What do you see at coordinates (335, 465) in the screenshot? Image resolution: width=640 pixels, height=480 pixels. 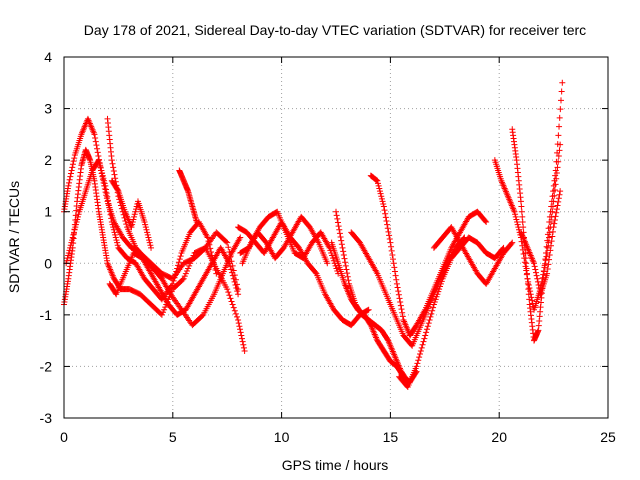 I see `x-axis-label: GPS time / hours` at bounding box center [335, 465].